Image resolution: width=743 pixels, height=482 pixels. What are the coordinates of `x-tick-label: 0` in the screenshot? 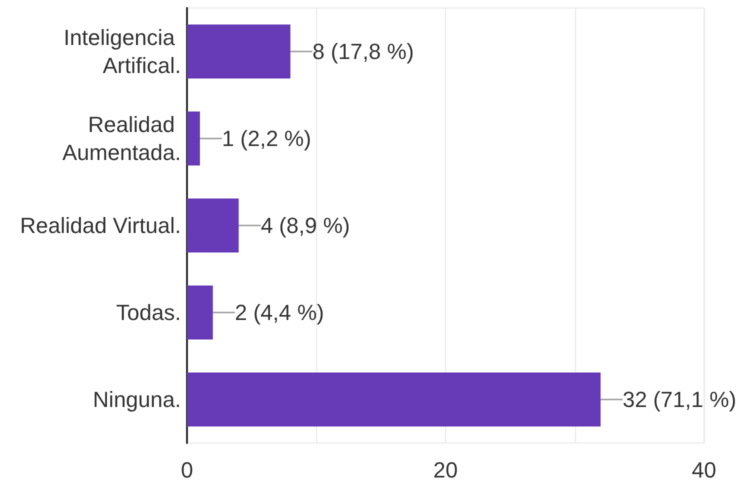 It's located at (187, 470).